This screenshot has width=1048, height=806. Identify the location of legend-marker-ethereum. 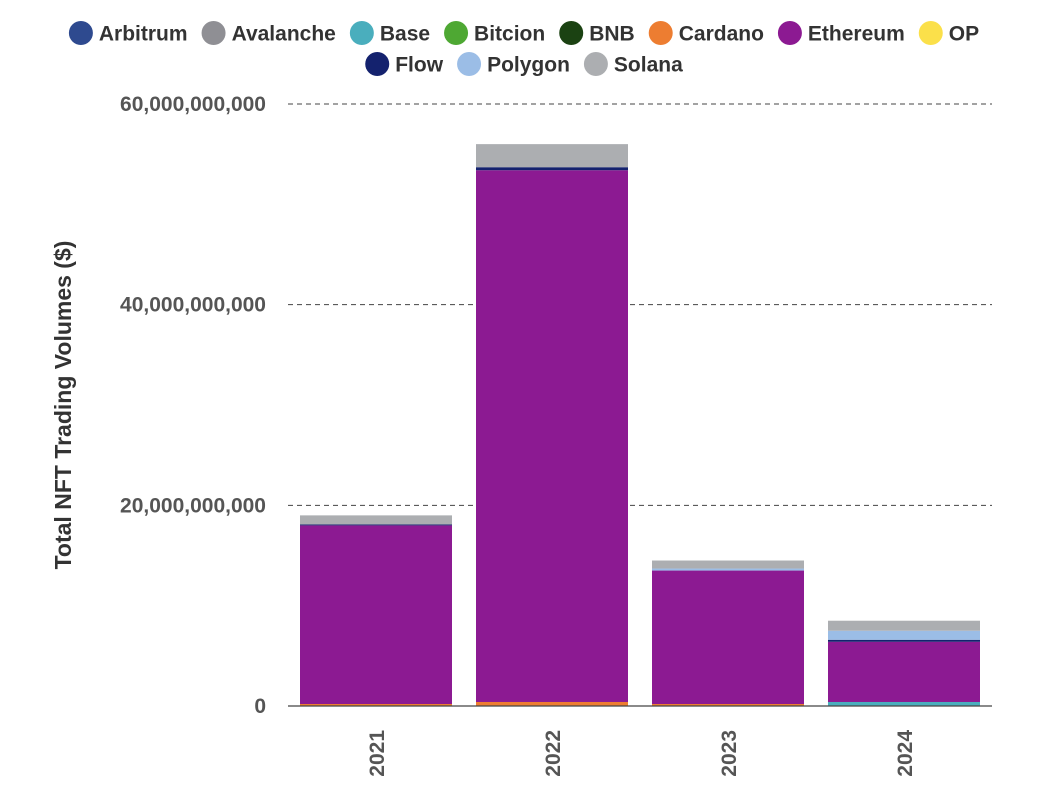
(789, 33).